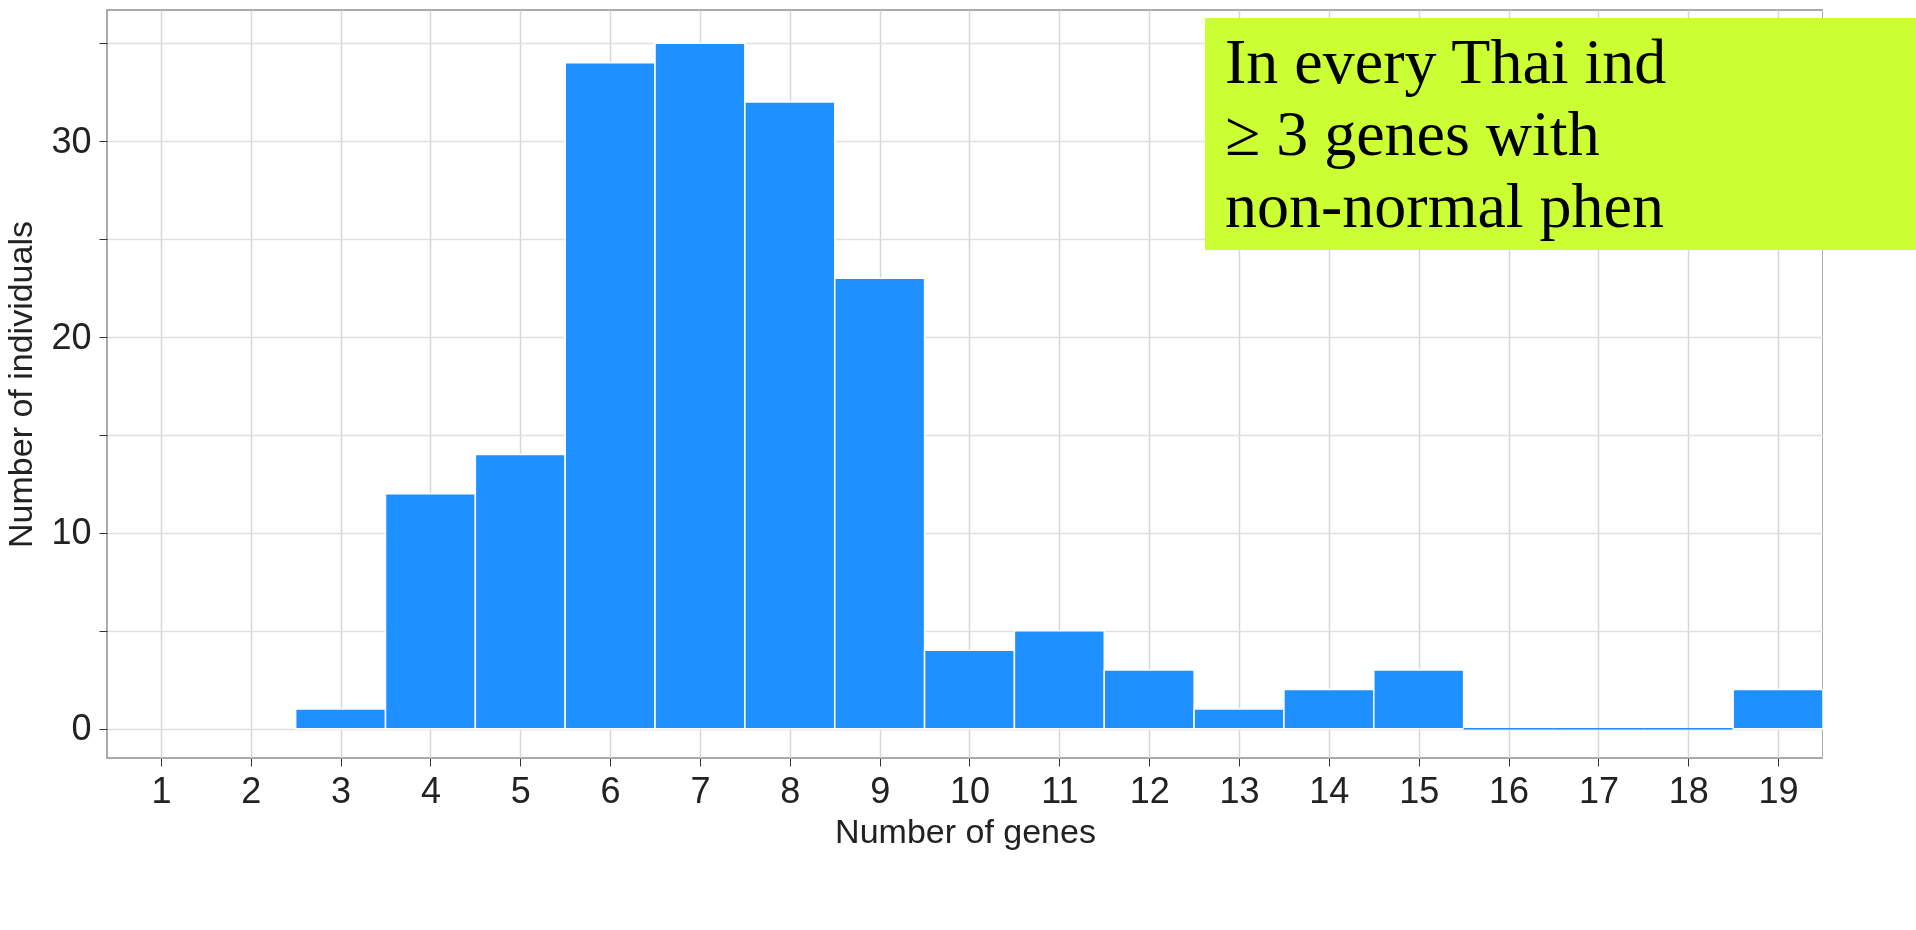 This screenshot has width=1916, height=930. What do you see at coordinates (790, 790) in the screenshot?
I see `x-tick-label: 8` at bounding box center [790, 790].